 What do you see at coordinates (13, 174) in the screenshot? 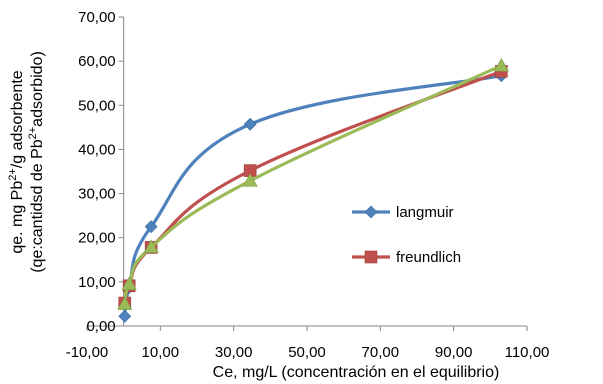
I see `y-axis-title-line-1-superscript: 2+` at bounding box center [13, 174].